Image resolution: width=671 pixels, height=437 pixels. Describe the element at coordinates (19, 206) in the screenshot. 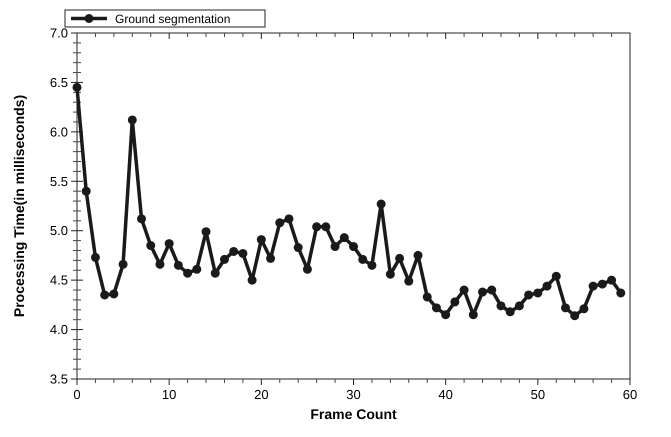

I see `y-axis-title: Processing Time(in milliseconds)` at that location.